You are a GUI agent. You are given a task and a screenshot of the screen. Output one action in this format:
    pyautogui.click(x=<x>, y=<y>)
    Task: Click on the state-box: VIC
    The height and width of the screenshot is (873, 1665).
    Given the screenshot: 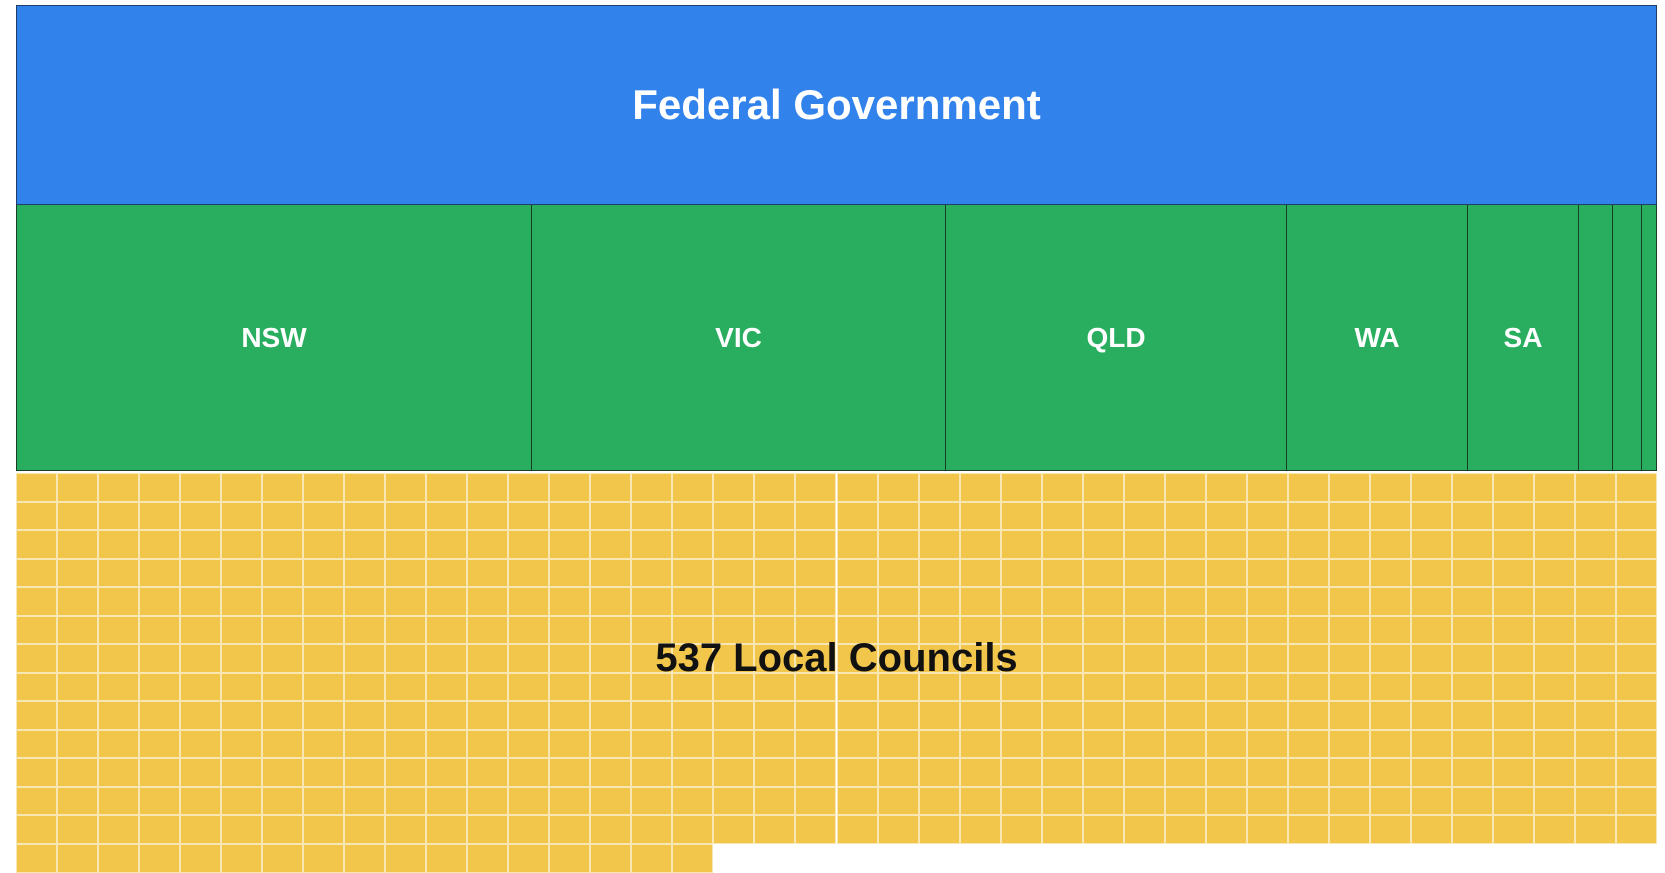 What is the action you would take?
    pyautogui.click(x=738, y=338)
    